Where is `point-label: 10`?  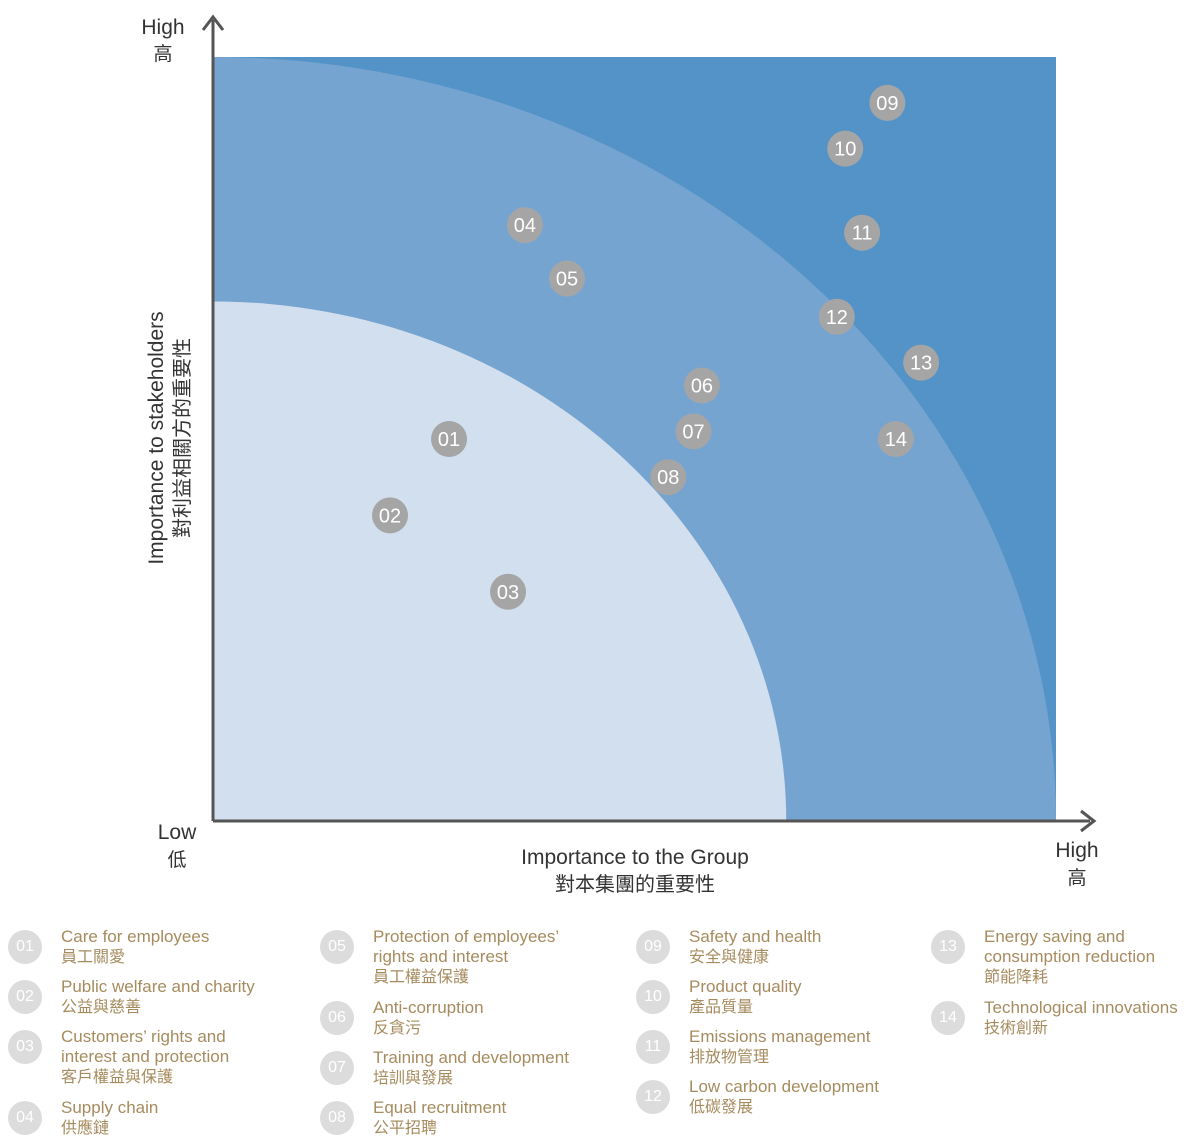 point-label: 10 is located at coordinates (845, 150).